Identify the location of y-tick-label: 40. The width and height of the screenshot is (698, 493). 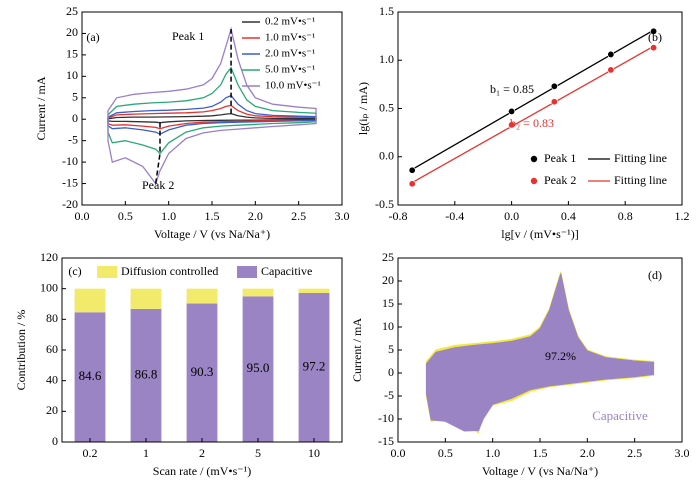
(52, 379).